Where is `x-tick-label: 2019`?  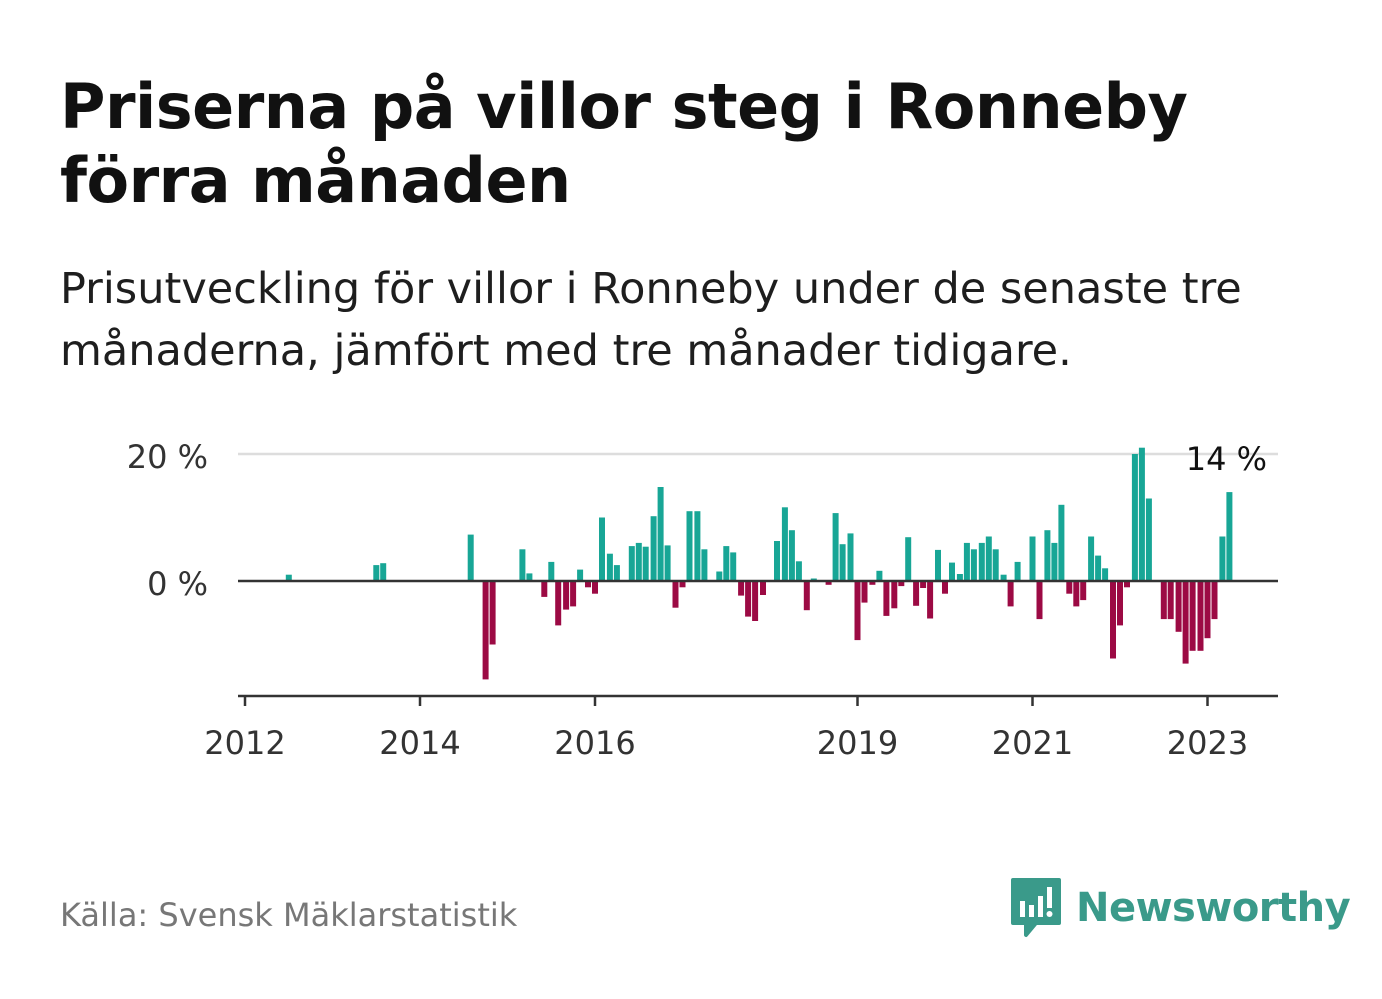
x-tick-label: 2019 is located at coordinates (857, 743).